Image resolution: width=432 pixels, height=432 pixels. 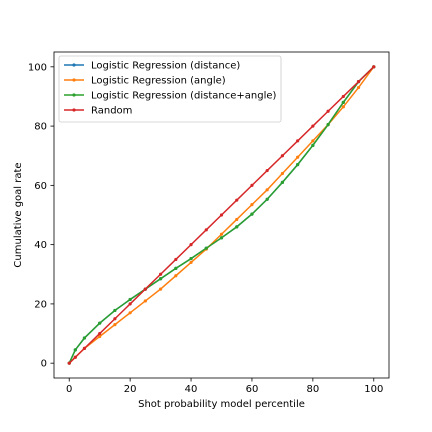 I want to click on y-axis: 0 20 40 60 80 100, so click(x=41, y=216).